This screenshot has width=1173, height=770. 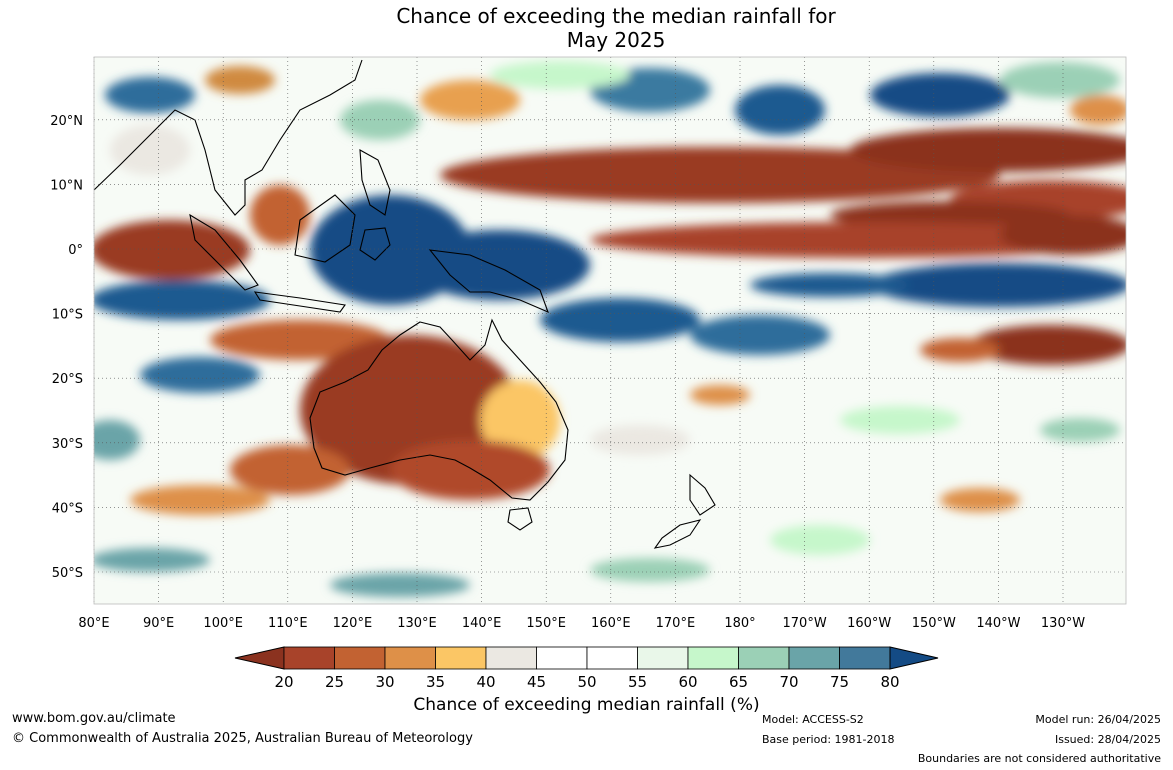 I want to click on new-zealand-south, so click(x=677, y=534).